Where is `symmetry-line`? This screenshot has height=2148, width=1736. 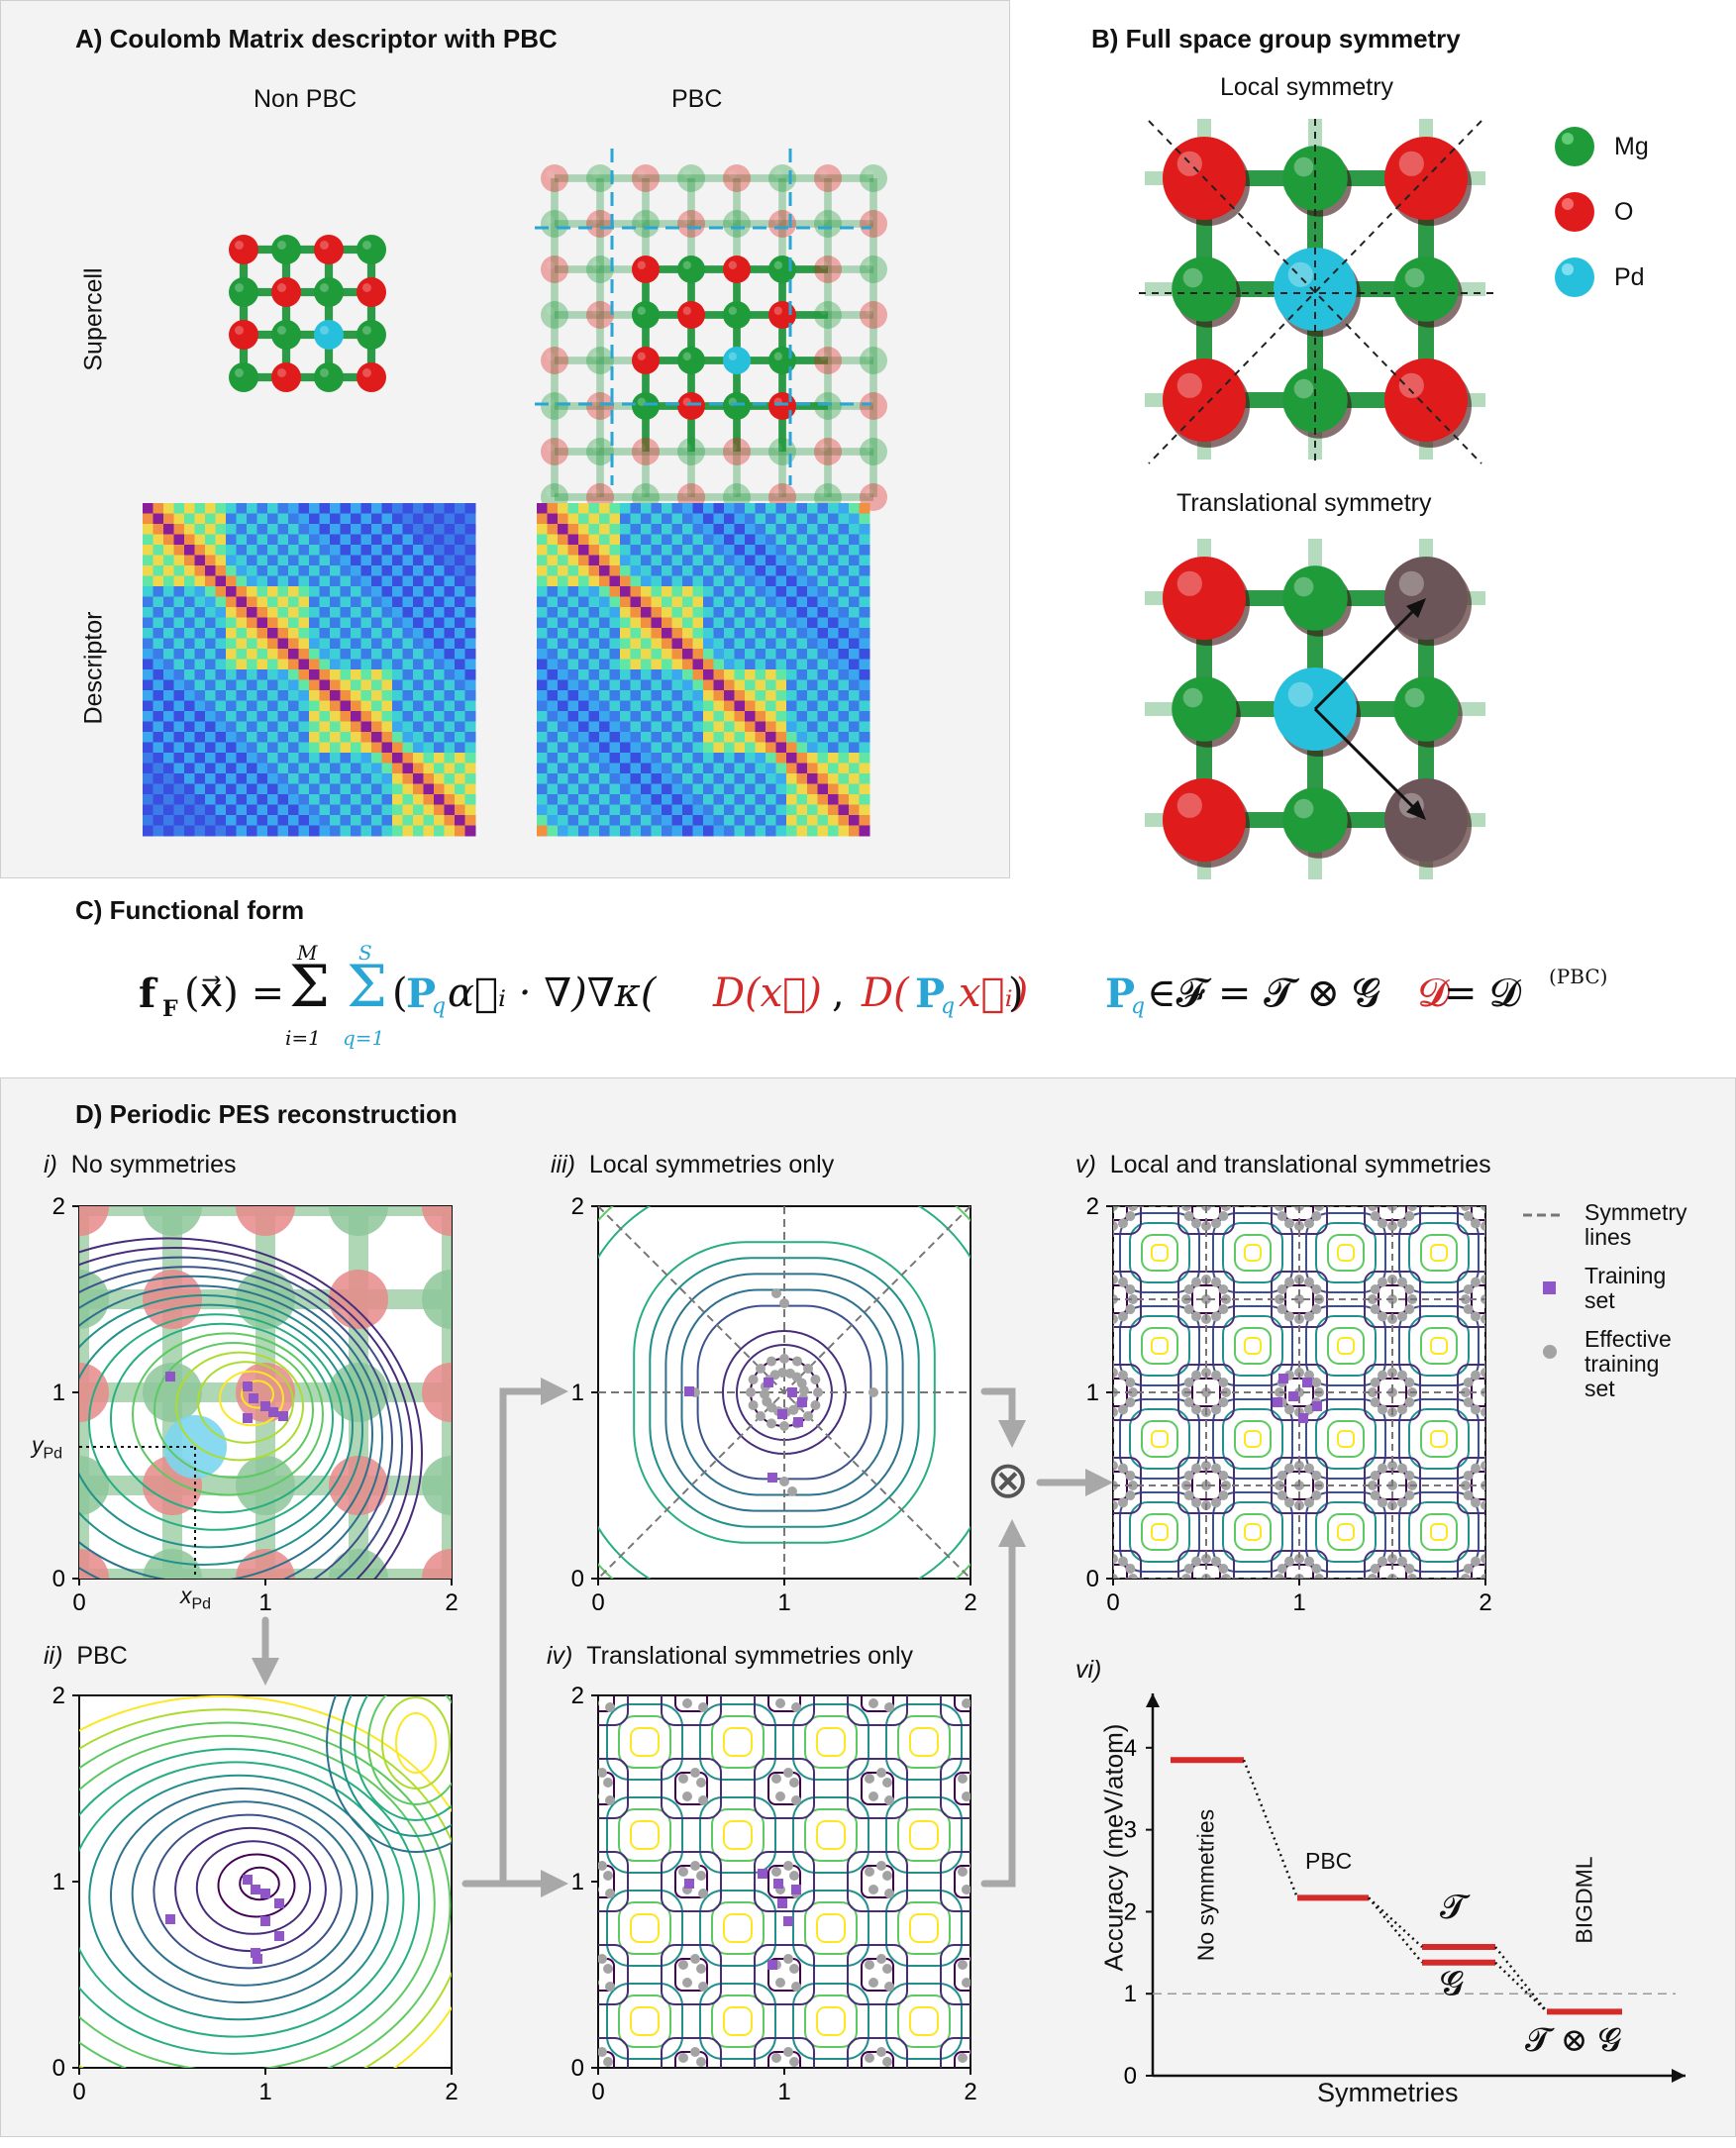
symmetry-line is located at coordinates (1315, 292).